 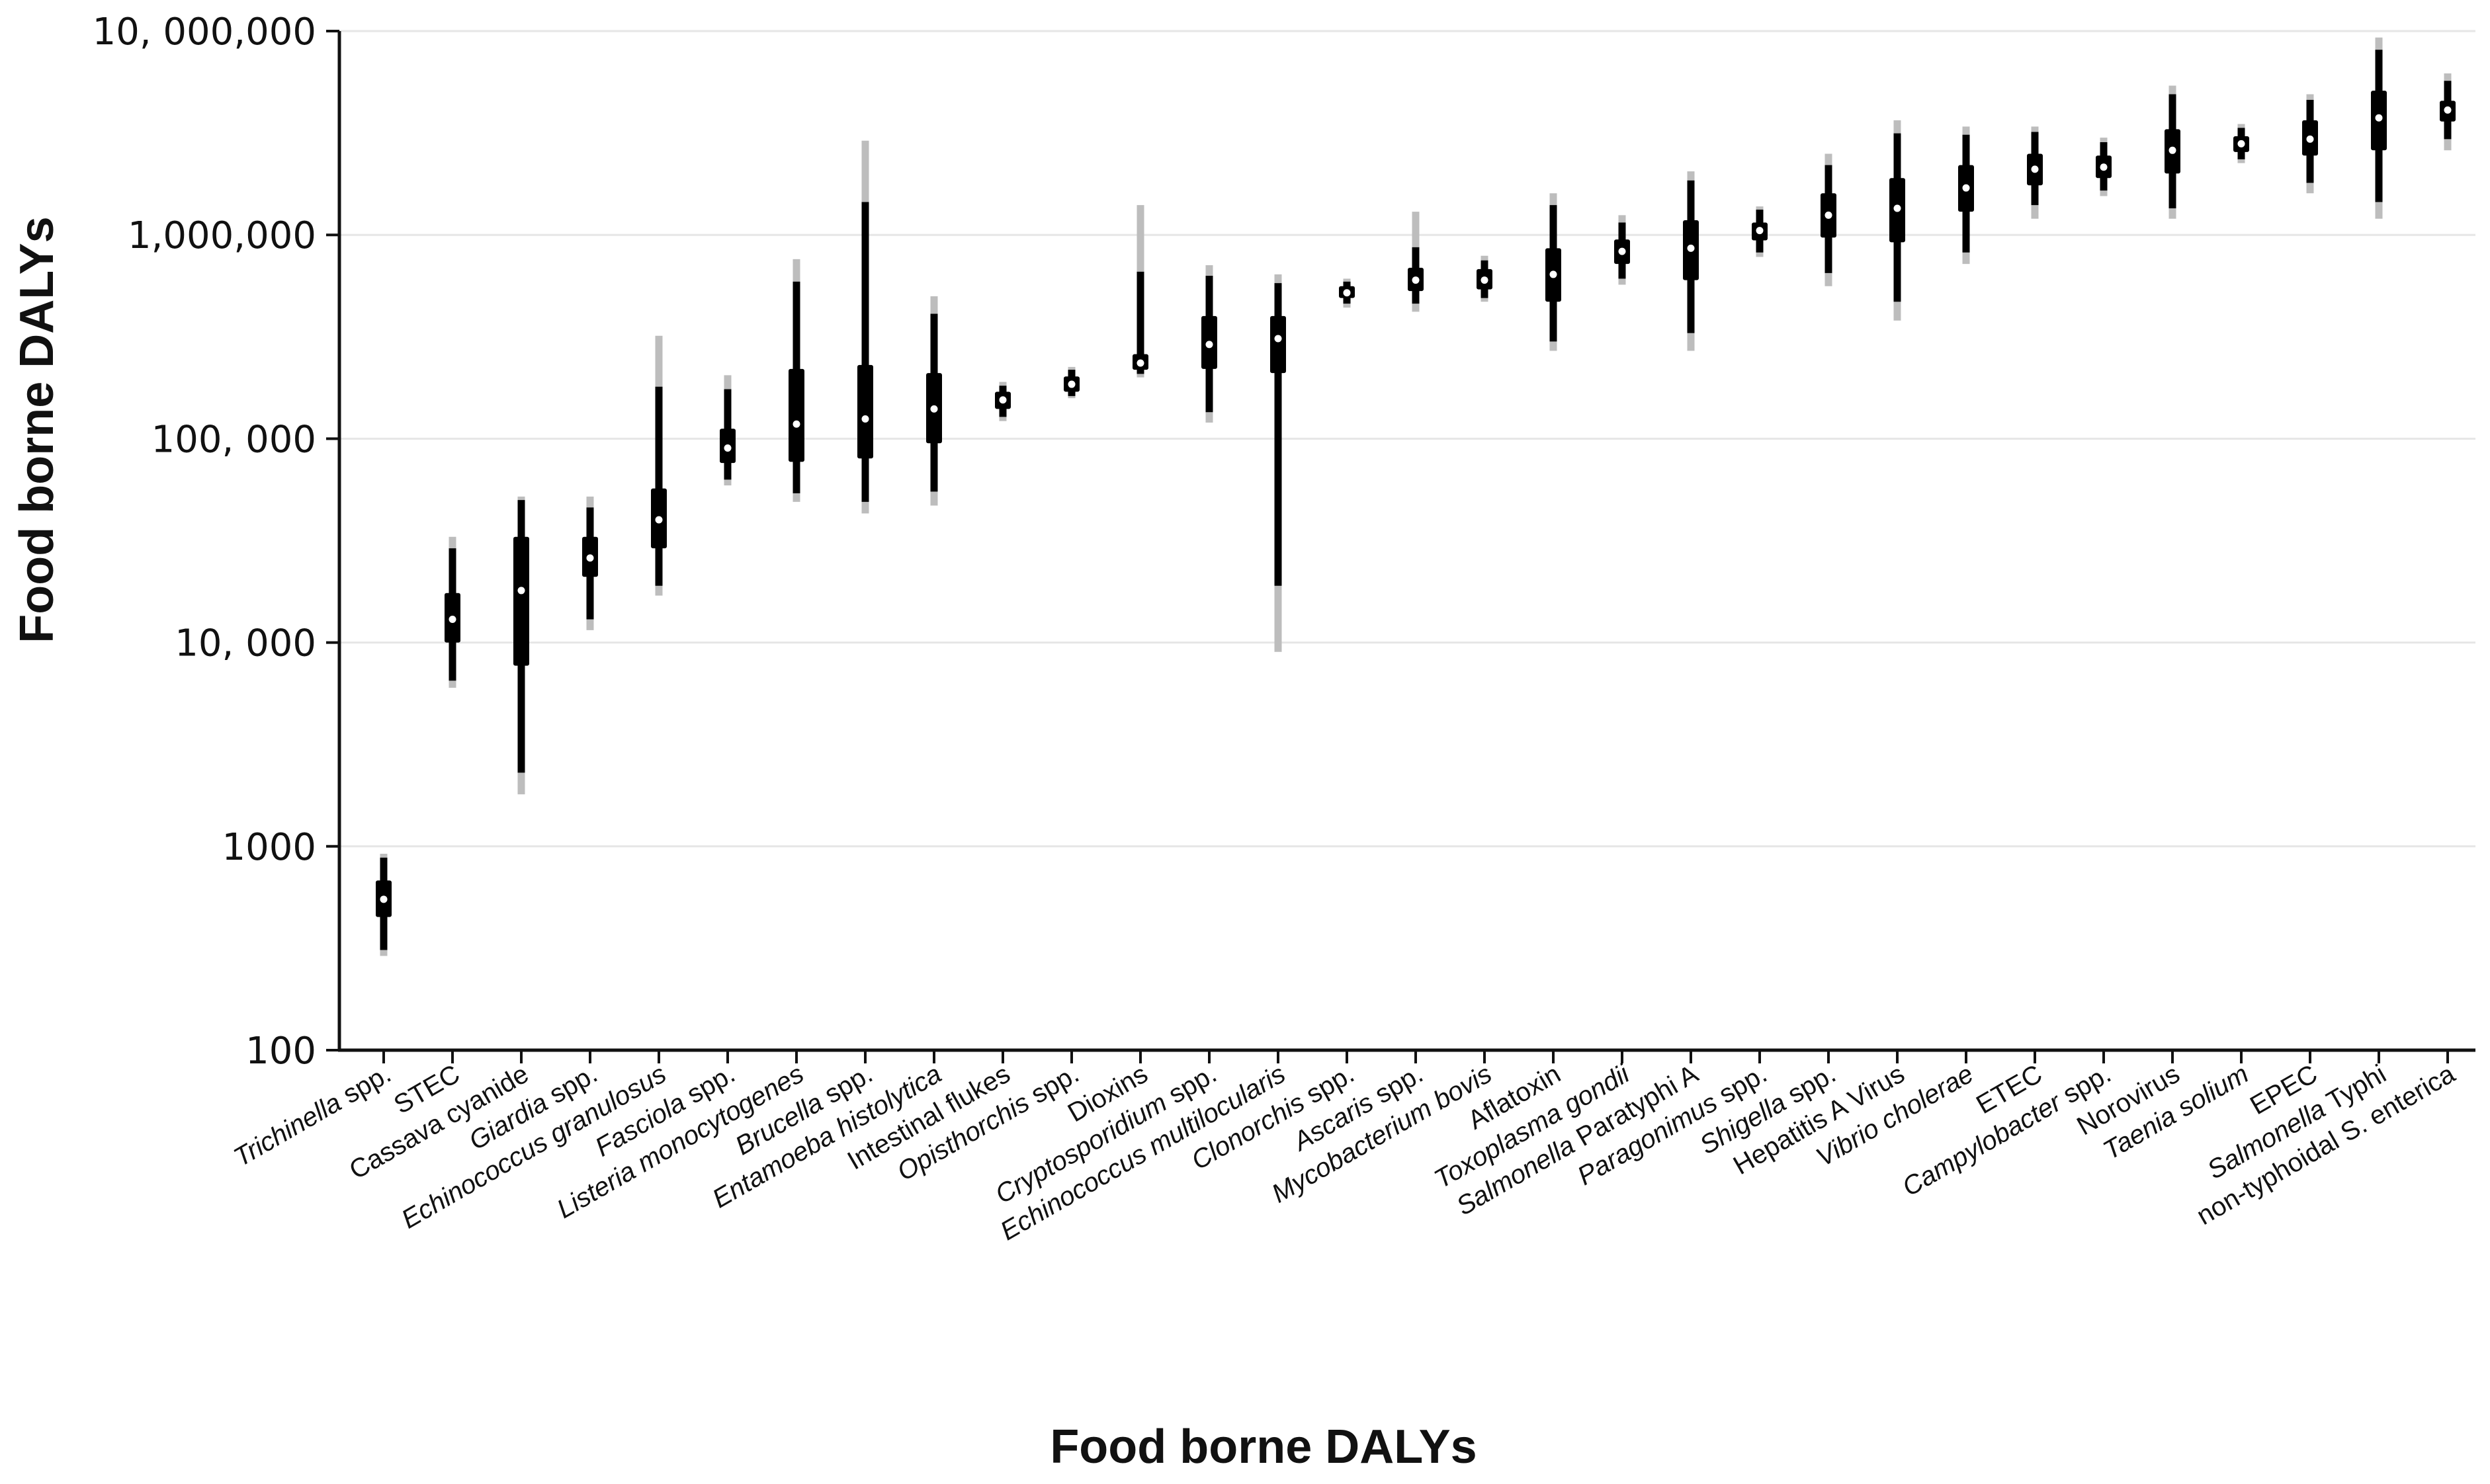 I want to click on y-tick-label: 1000, so click(x=269, y=847).